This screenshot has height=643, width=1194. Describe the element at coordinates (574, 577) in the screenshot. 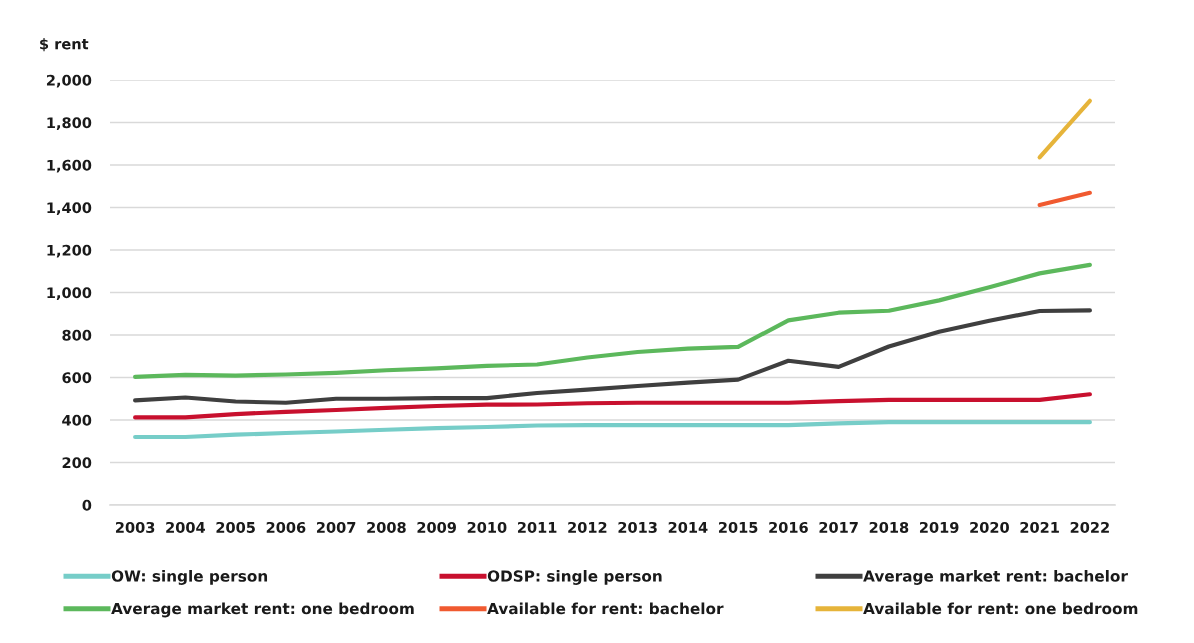

I see `legend-label: ODSP: single person` at that location.